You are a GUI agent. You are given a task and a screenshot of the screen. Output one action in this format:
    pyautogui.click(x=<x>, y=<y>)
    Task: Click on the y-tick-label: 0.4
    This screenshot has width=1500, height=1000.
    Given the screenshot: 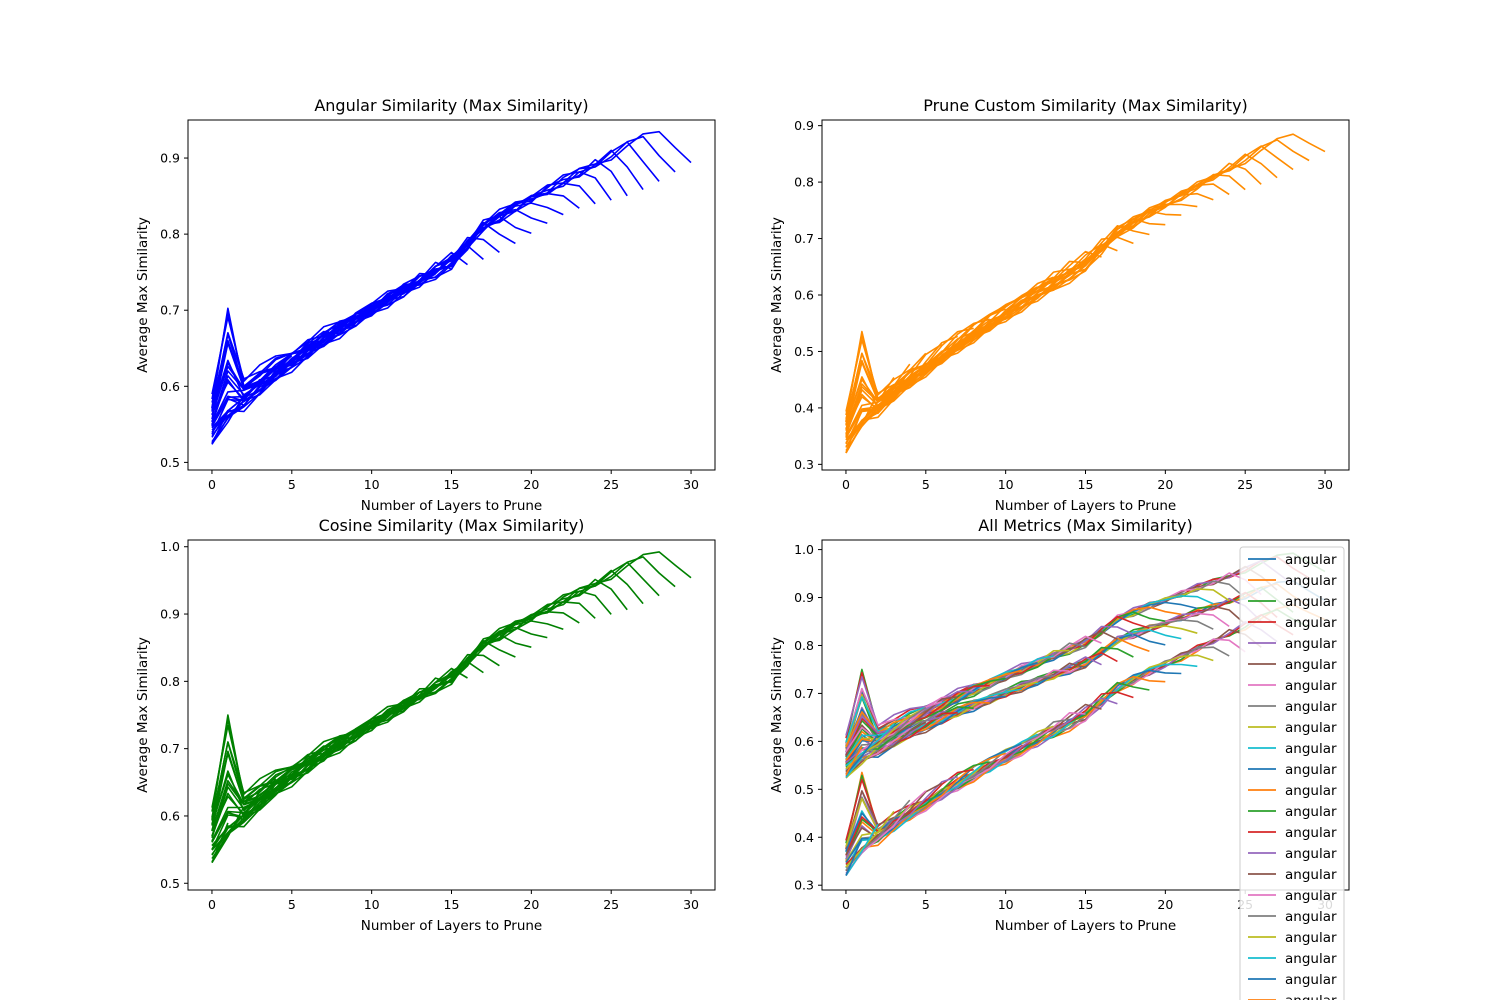 What is the action you would take?
    pyautogui.click(x=804, y=837)
    